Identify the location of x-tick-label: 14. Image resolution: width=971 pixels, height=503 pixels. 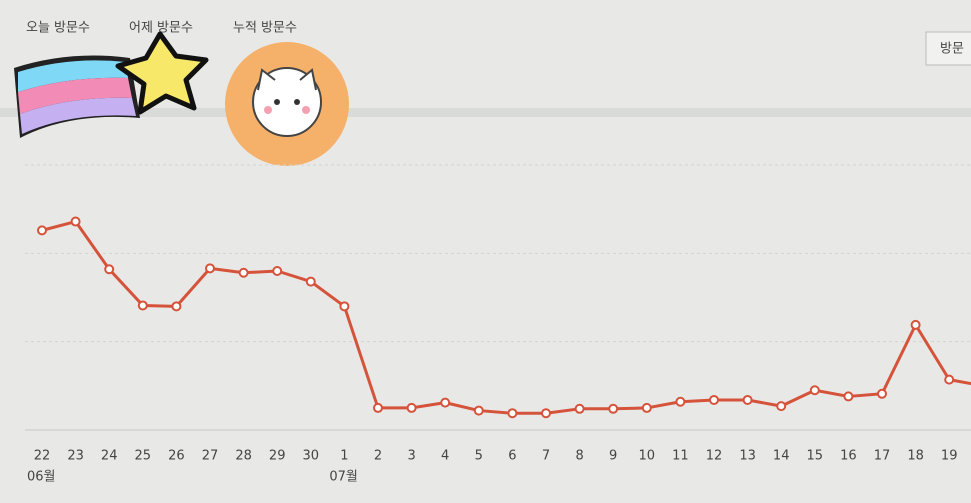
(781, 456).